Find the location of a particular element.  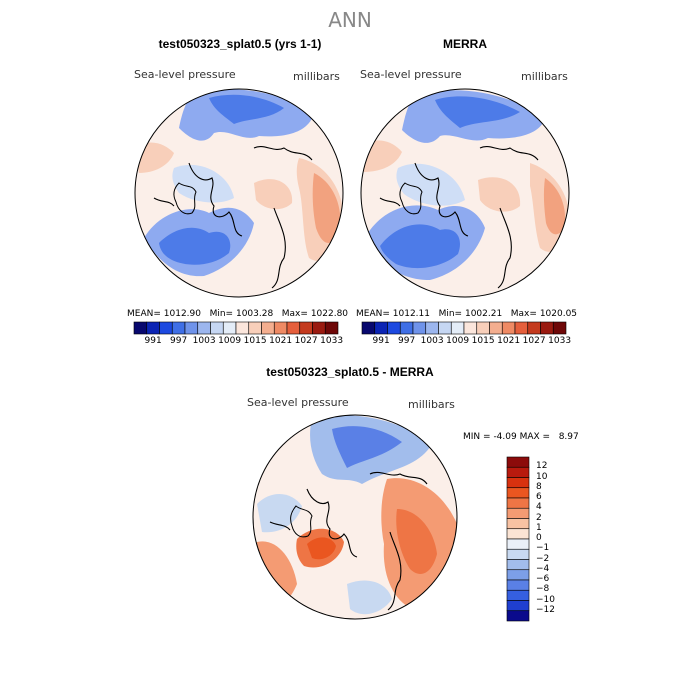

diff-max: 8.97 is located at coordinates (568, 437).